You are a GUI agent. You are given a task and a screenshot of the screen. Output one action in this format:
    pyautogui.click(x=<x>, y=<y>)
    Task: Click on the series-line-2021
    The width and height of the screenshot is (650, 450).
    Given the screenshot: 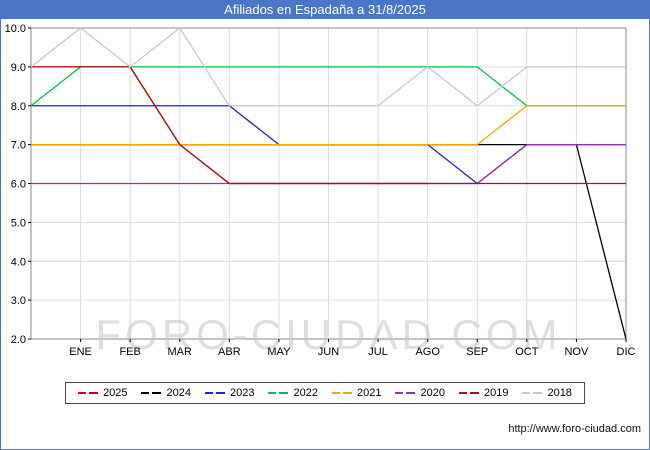 What is the action you would take?
    pyautogui.click(x=328, y=125)
    